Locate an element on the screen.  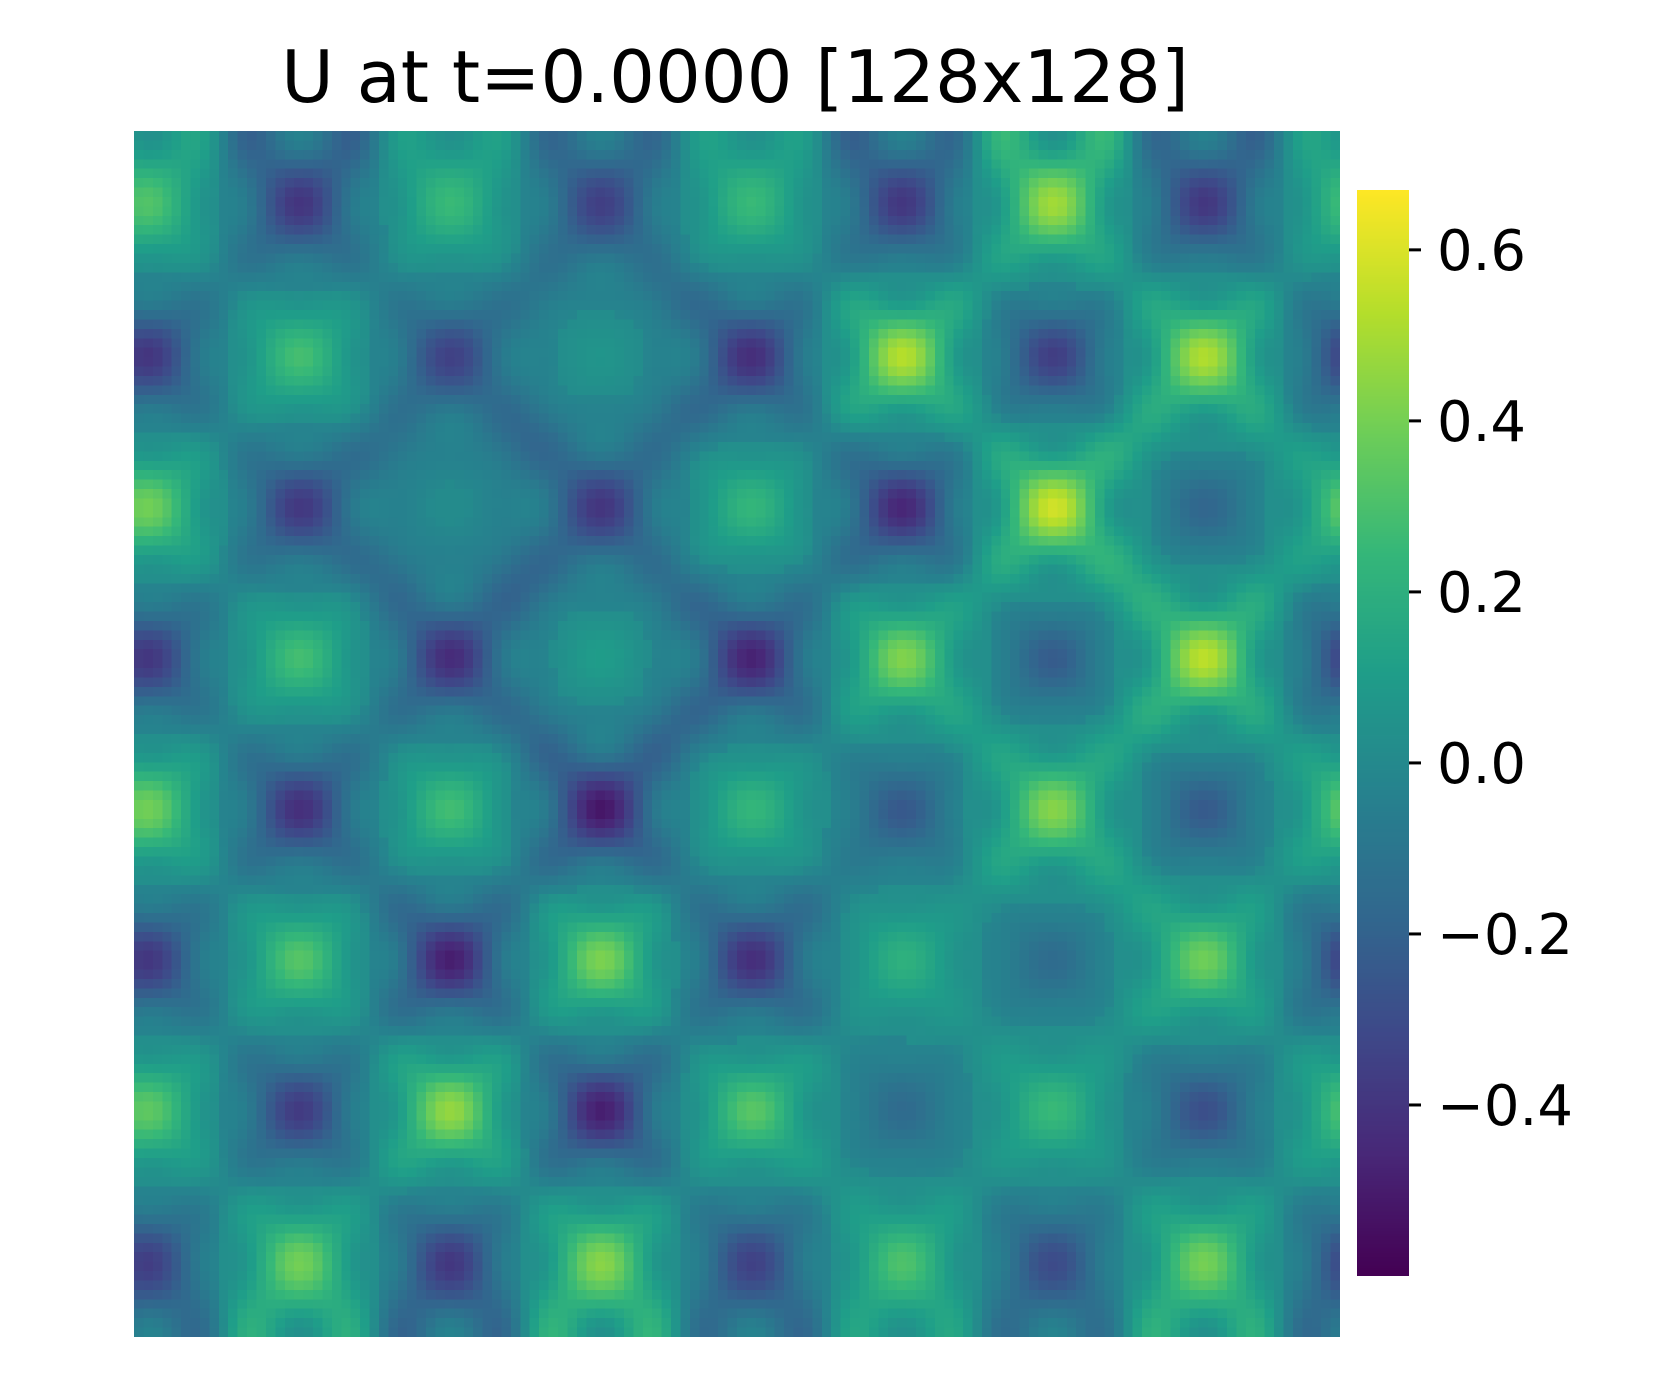
colorbar-tick-label: 0.0 is located at coordinates (1481, 764).